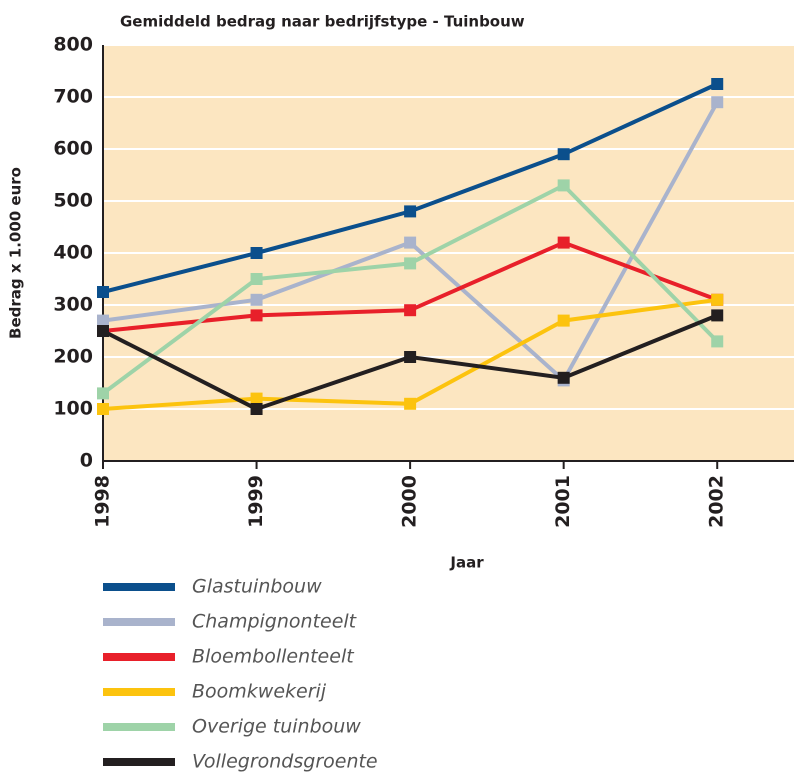  What do you see at coordinates (73, 253) in the screenshot?
I see `y-tick-label: 400` at bounding box center [73, 253].